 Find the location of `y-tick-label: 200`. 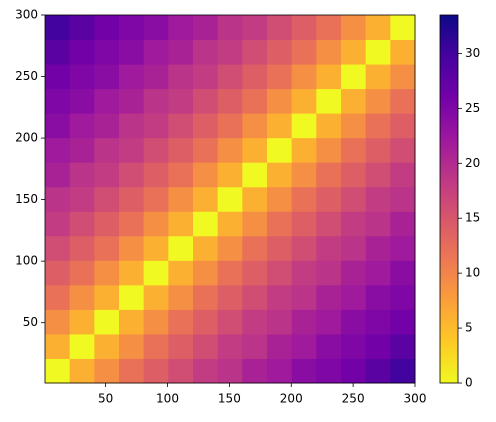

y-tick-label: 200 is located at coordinates (26, 138).